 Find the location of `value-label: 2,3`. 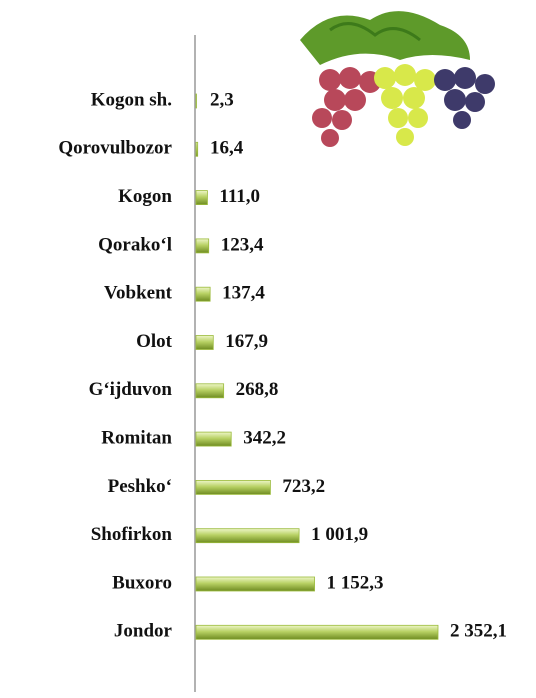

value-label: 2,3 is located at coordinates (222, 99).